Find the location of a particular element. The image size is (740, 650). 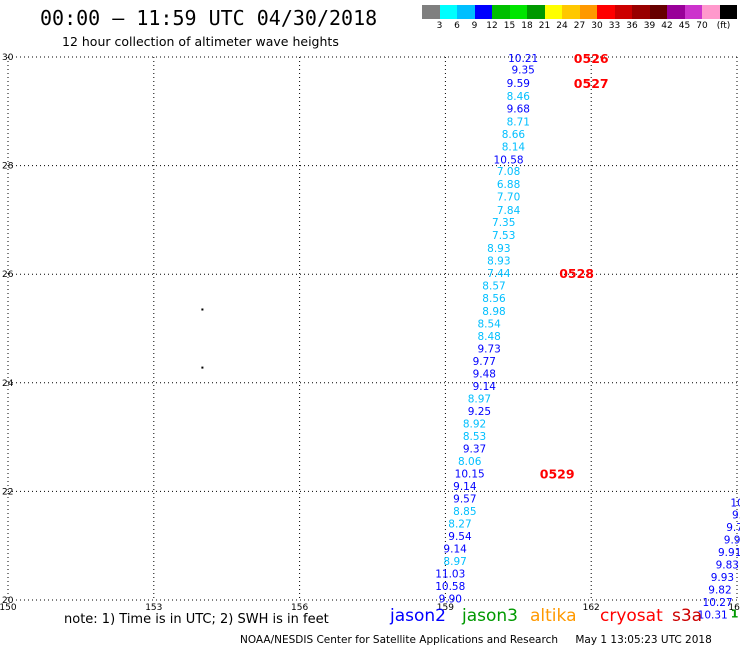

wave-height-label: 7.84 is located at coordinates (509, 211).